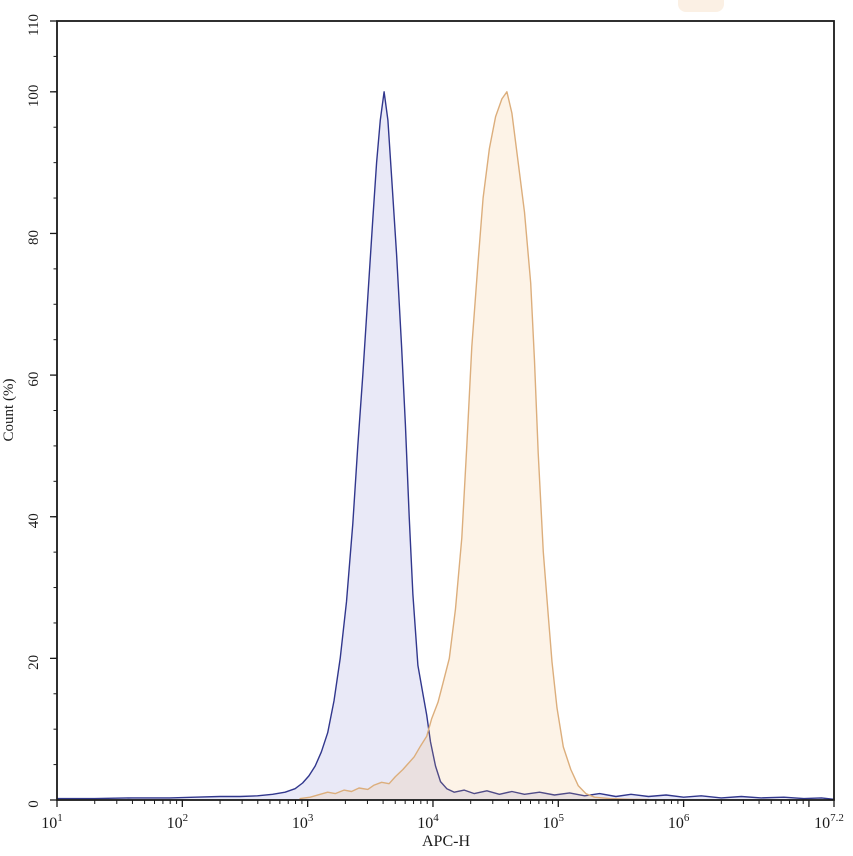 This screenshot has width=853, height=856. What do you see at coordinates (34, 25) in the screenshot?
I see `y-tick-label: 110` at bounding box center [34, 25].